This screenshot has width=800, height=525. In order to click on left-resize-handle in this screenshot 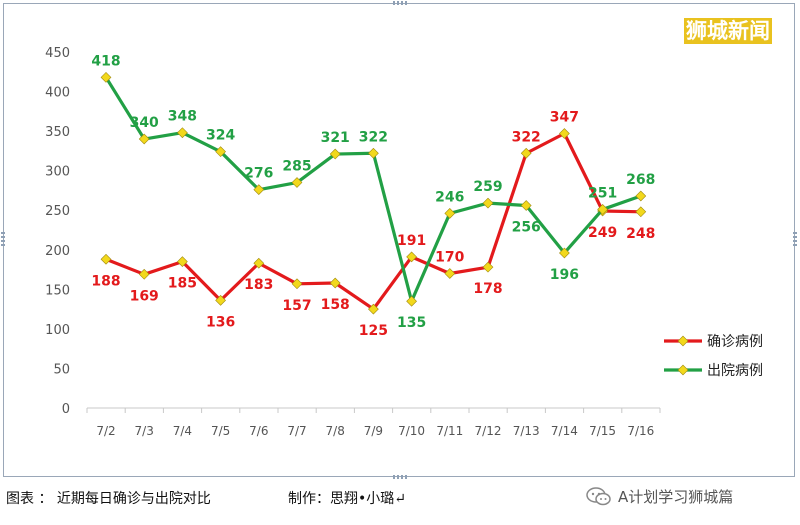, I will do `click(3, 239)`.